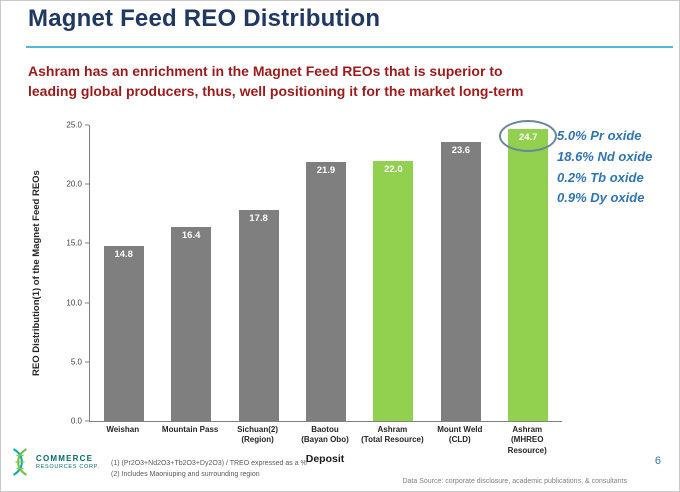  Describe the element at coordinates (393, 169) in the screenshot. I see `bar-value-label: 22.0` at that location.